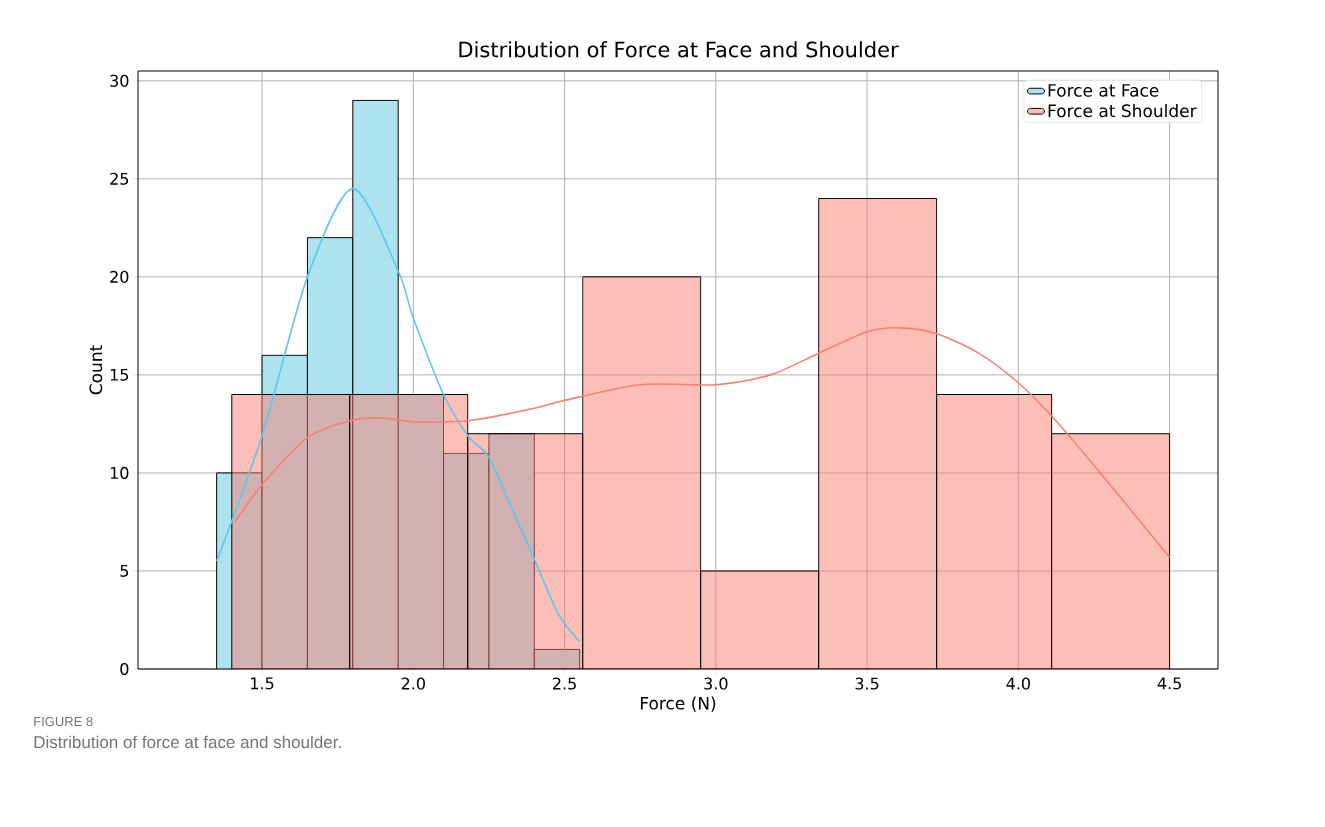 Image resolution: width=1325 pixels, height=827 pixels. I want to click on x-tick-label: 4.0, so click(1018, 683).